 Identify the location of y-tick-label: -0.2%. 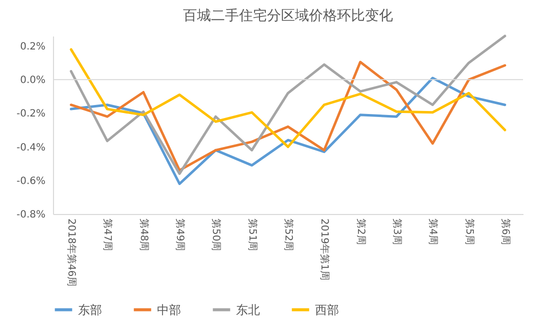
(31, 114).